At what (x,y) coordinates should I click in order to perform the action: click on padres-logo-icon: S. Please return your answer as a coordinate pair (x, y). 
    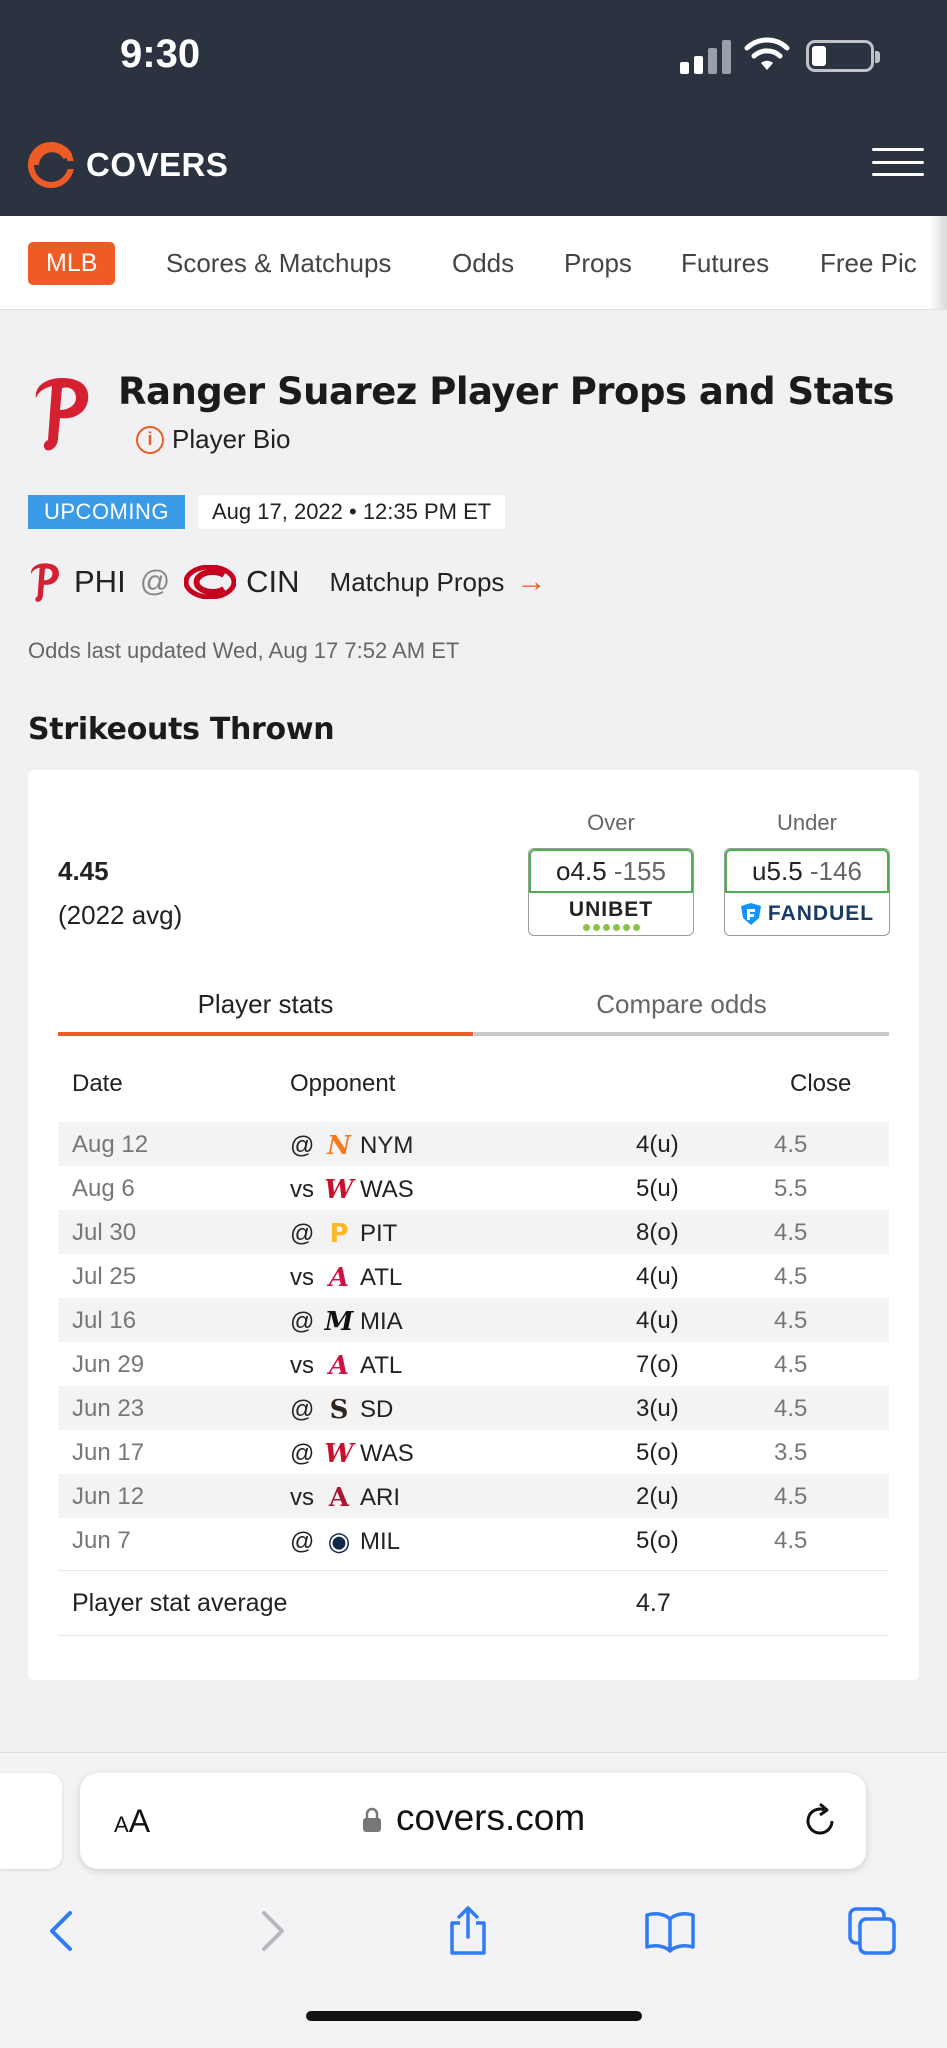
    Looking at the image, I should click on (339, 1410).